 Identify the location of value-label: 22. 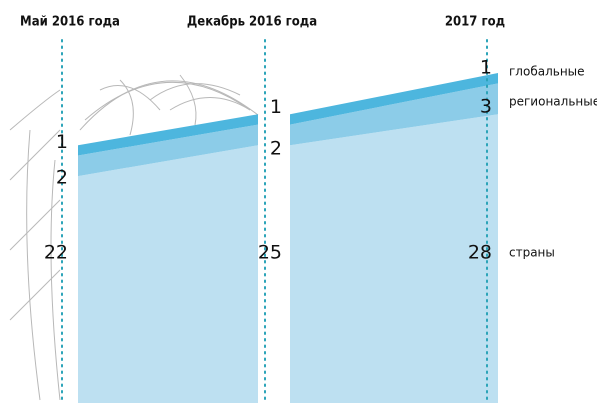
(56, 253).